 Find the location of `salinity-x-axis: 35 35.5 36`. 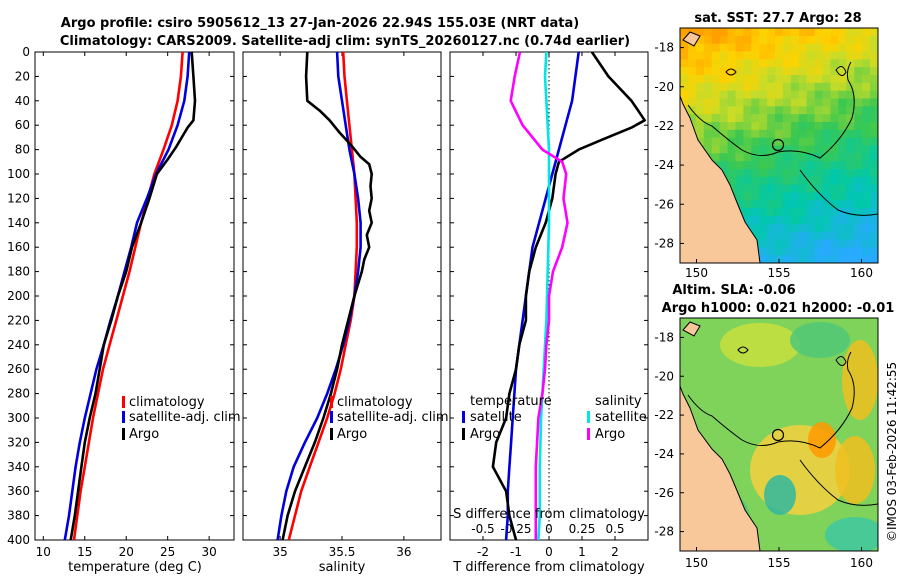

salinity-x-axis: 35 35.5 36 is located at coordinates (342, 305).